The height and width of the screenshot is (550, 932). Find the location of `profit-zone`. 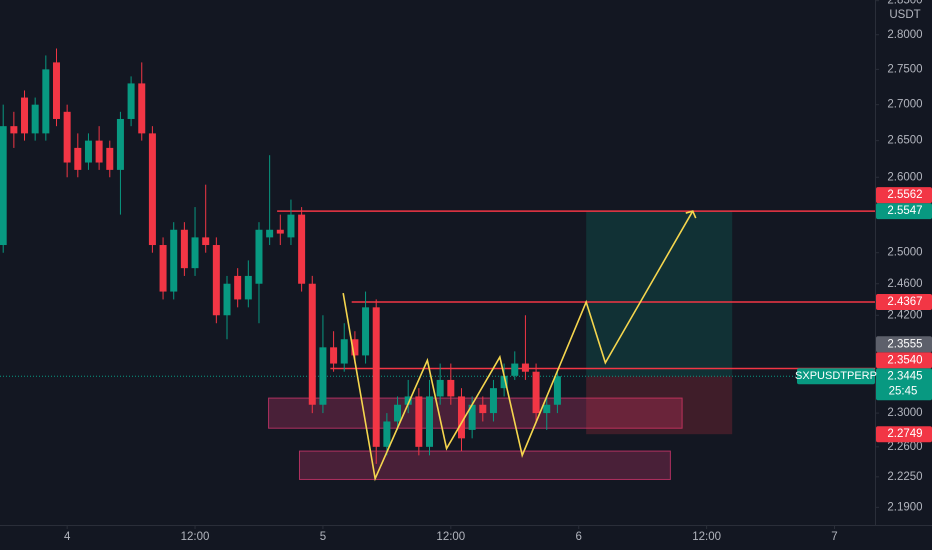

profit-zone is located at coordinates (659, 294).